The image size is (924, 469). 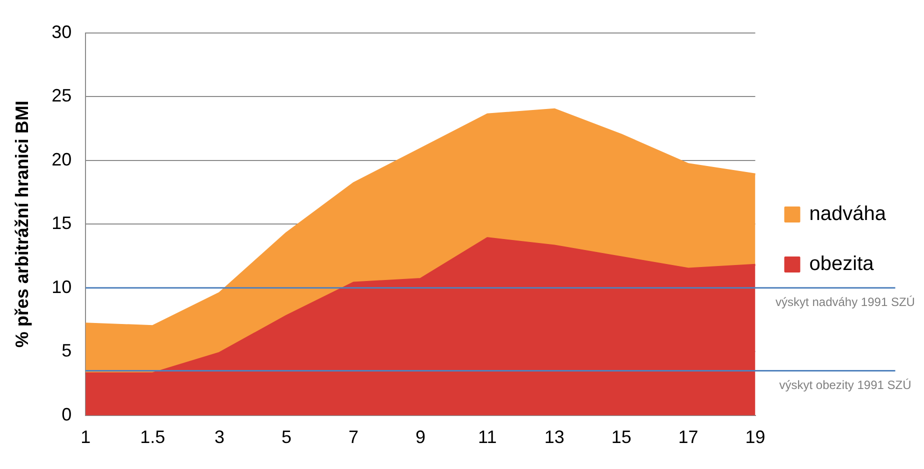 I want to click on y-tick-label: 15, so click(x=62, y=223).